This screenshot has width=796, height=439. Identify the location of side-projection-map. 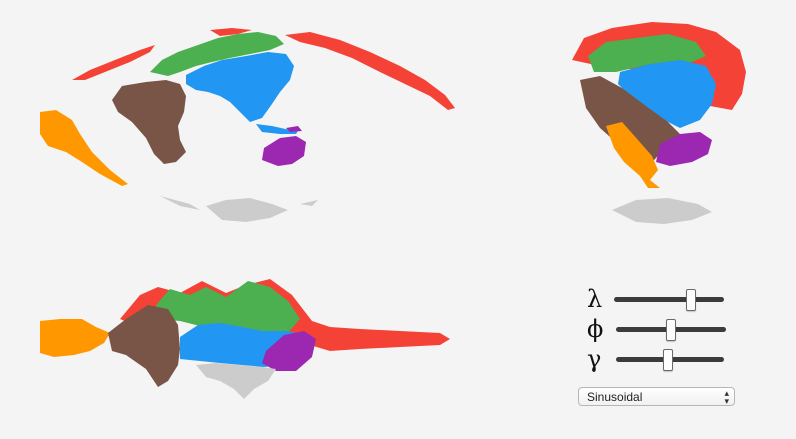
(659, 123).